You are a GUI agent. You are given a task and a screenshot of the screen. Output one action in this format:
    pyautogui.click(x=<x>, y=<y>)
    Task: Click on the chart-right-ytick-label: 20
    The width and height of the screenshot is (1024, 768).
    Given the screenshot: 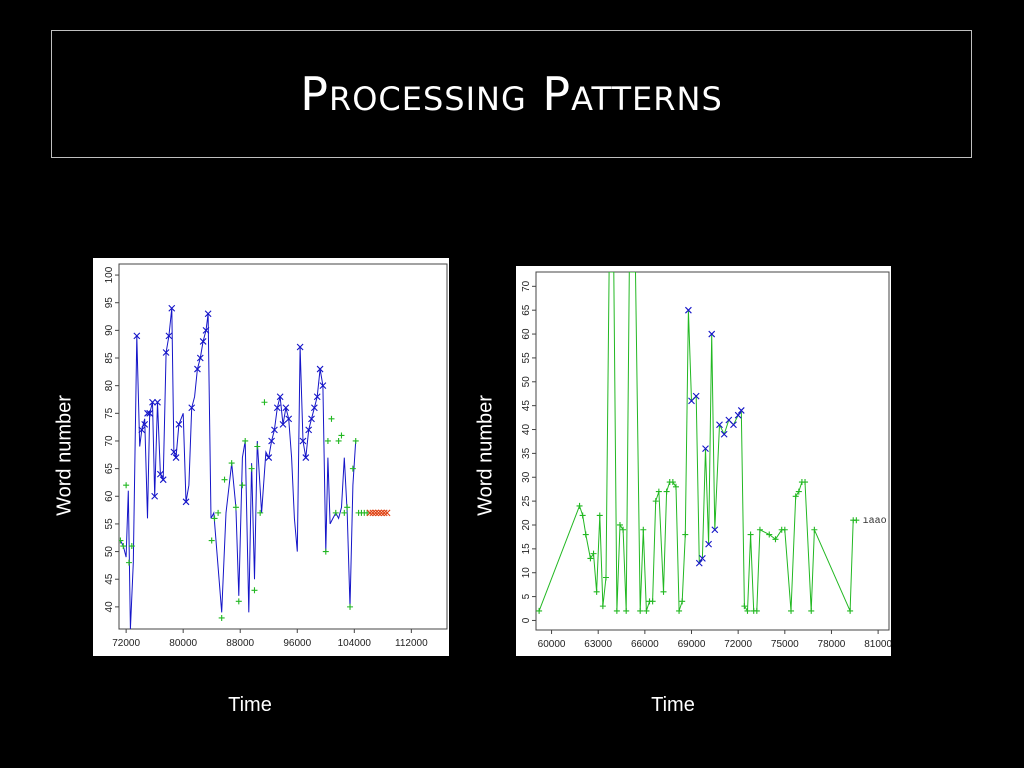 What is the action you would take?
    pyautogui.click(x=526, y=525)
    